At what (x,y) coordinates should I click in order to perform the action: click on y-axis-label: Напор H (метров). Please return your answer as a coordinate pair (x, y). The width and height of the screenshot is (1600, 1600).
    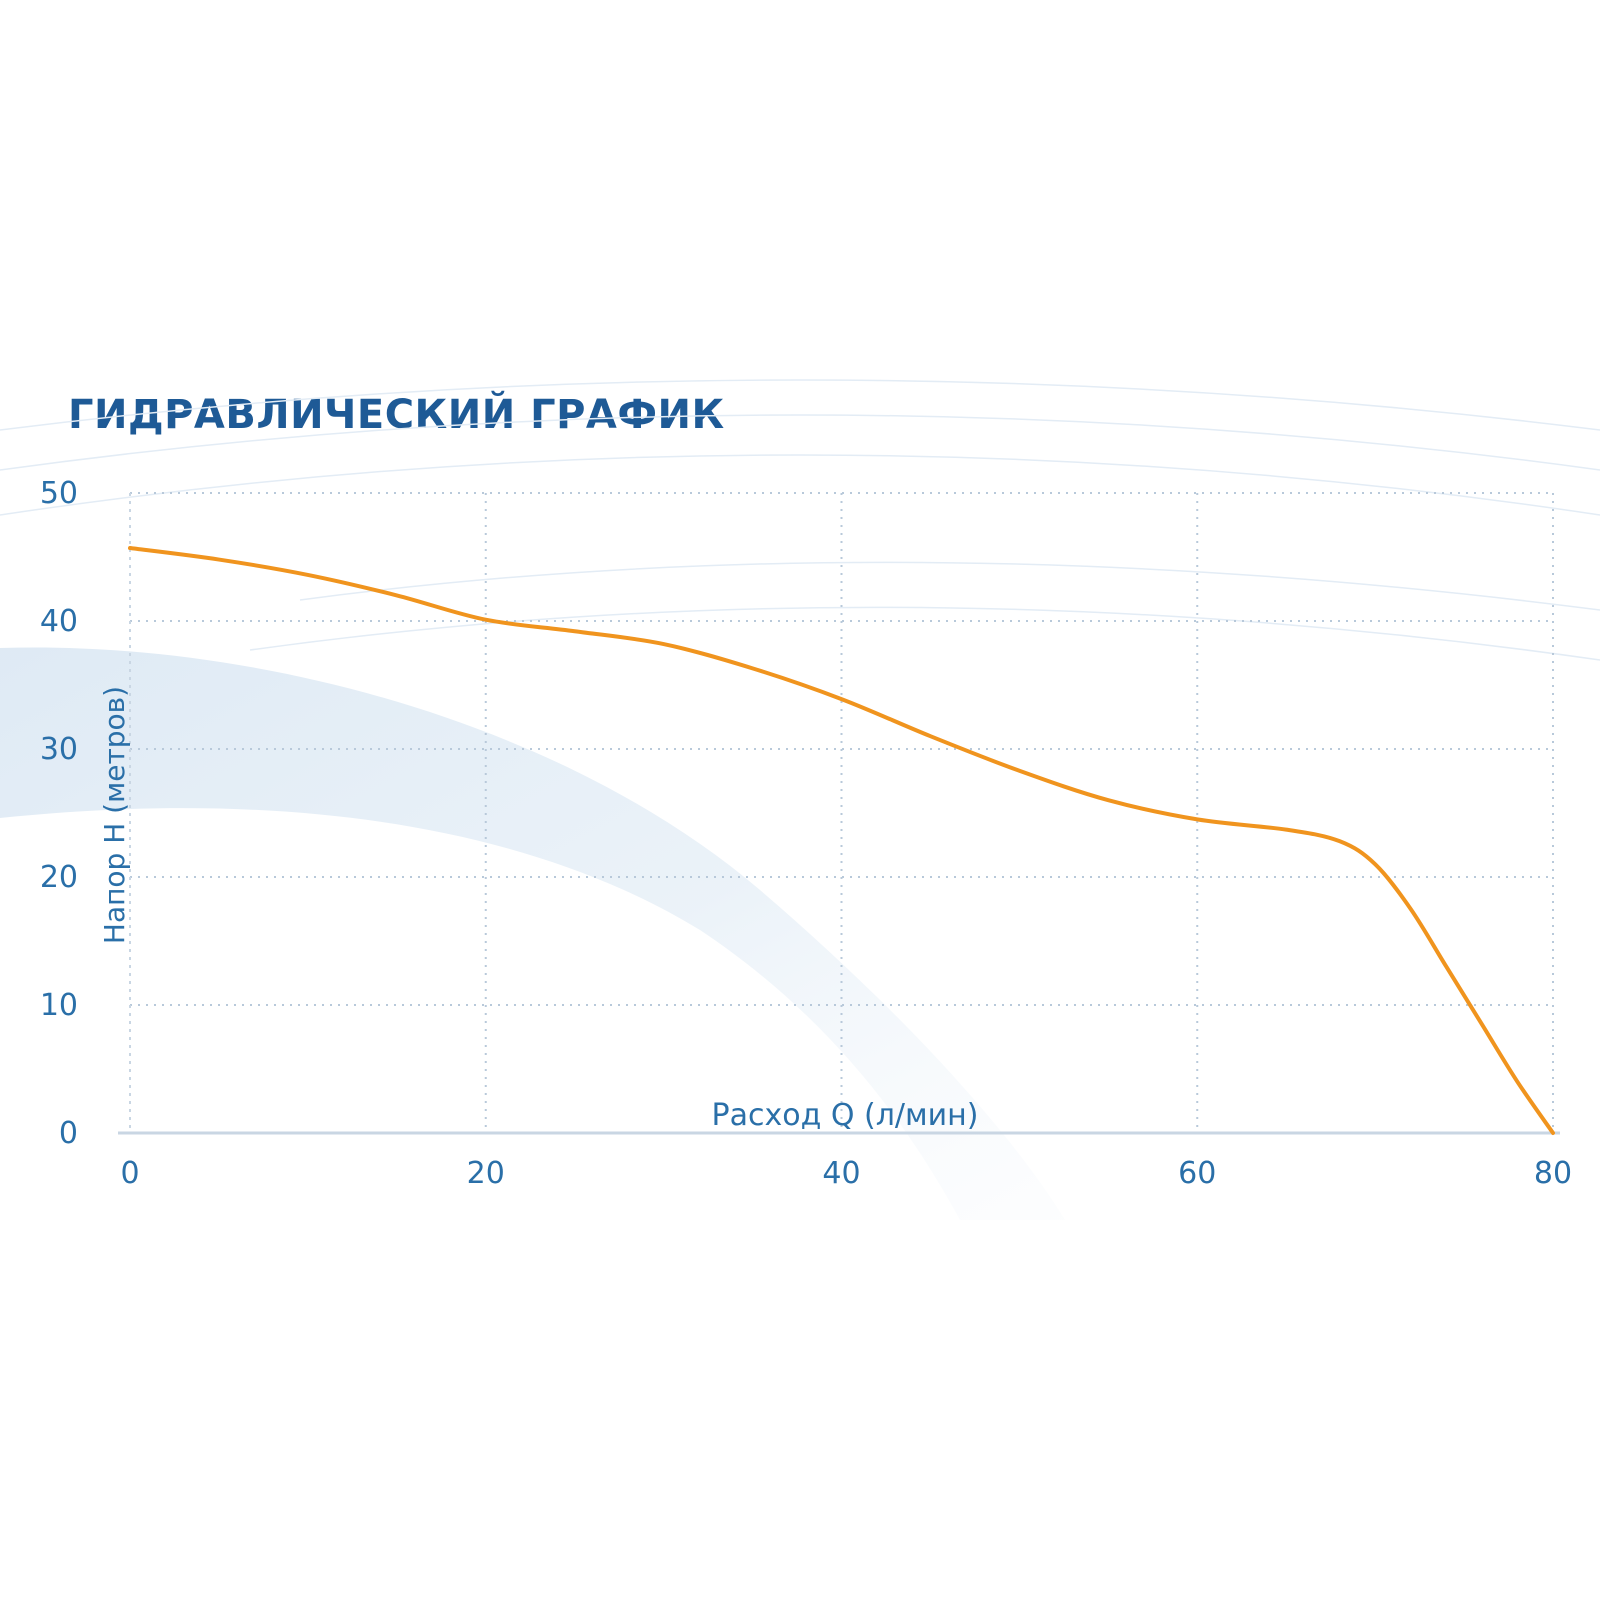
    Looking at the image, I should click on (114, 815).